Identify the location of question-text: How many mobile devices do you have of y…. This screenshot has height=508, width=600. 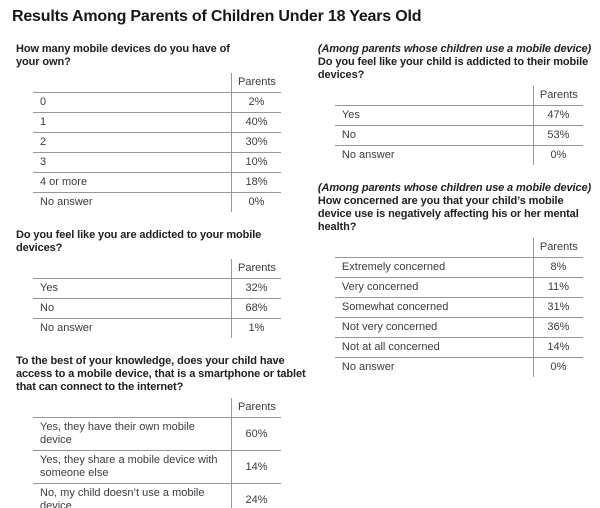
(123, 55).